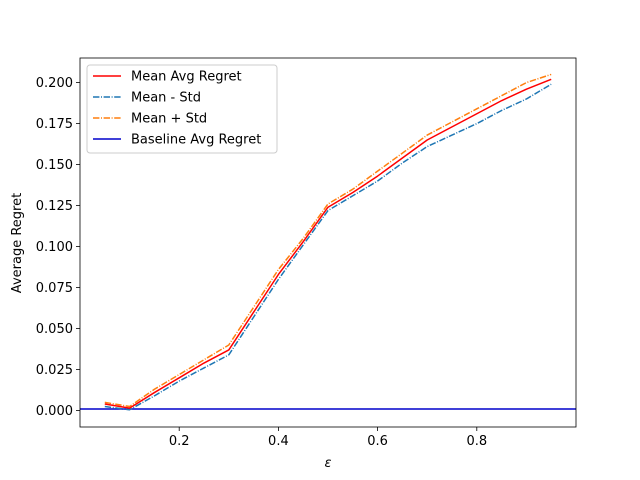 The width and height of the screenshot is (640, 480). I want to click on legend-label: Mean + Std, so click(169, 119).